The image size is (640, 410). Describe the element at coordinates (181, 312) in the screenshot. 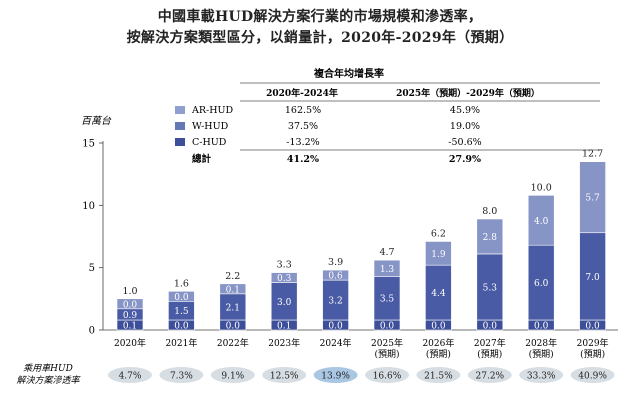

I see `data-label-w-hud-1: 1.5` at that location.